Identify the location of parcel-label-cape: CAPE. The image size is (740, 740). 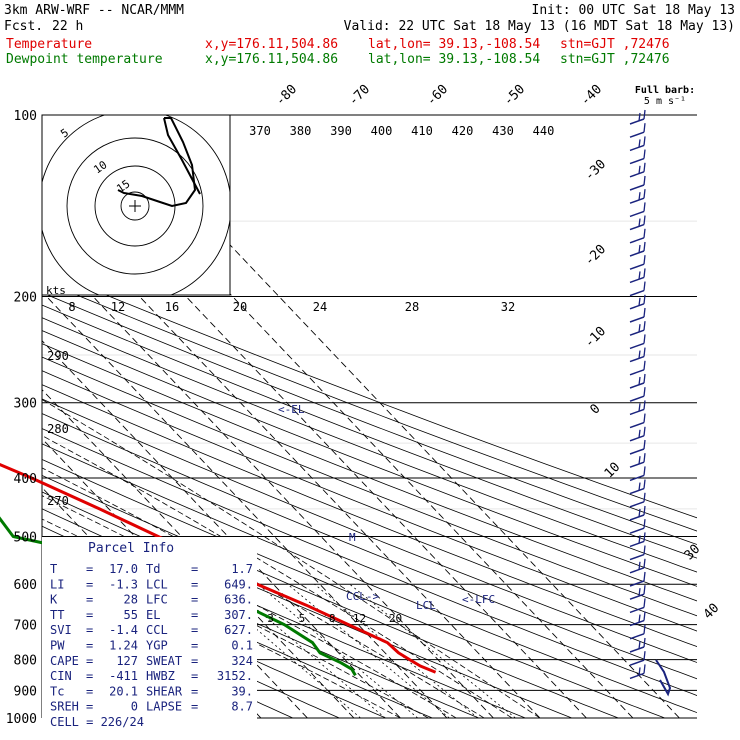
(64, 661).